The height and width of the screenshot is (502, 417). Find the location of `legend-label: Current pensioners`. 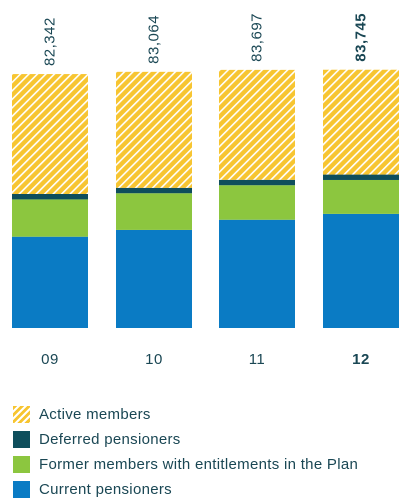

legend-label: Current pensioners is located at coordinates (105, 489).